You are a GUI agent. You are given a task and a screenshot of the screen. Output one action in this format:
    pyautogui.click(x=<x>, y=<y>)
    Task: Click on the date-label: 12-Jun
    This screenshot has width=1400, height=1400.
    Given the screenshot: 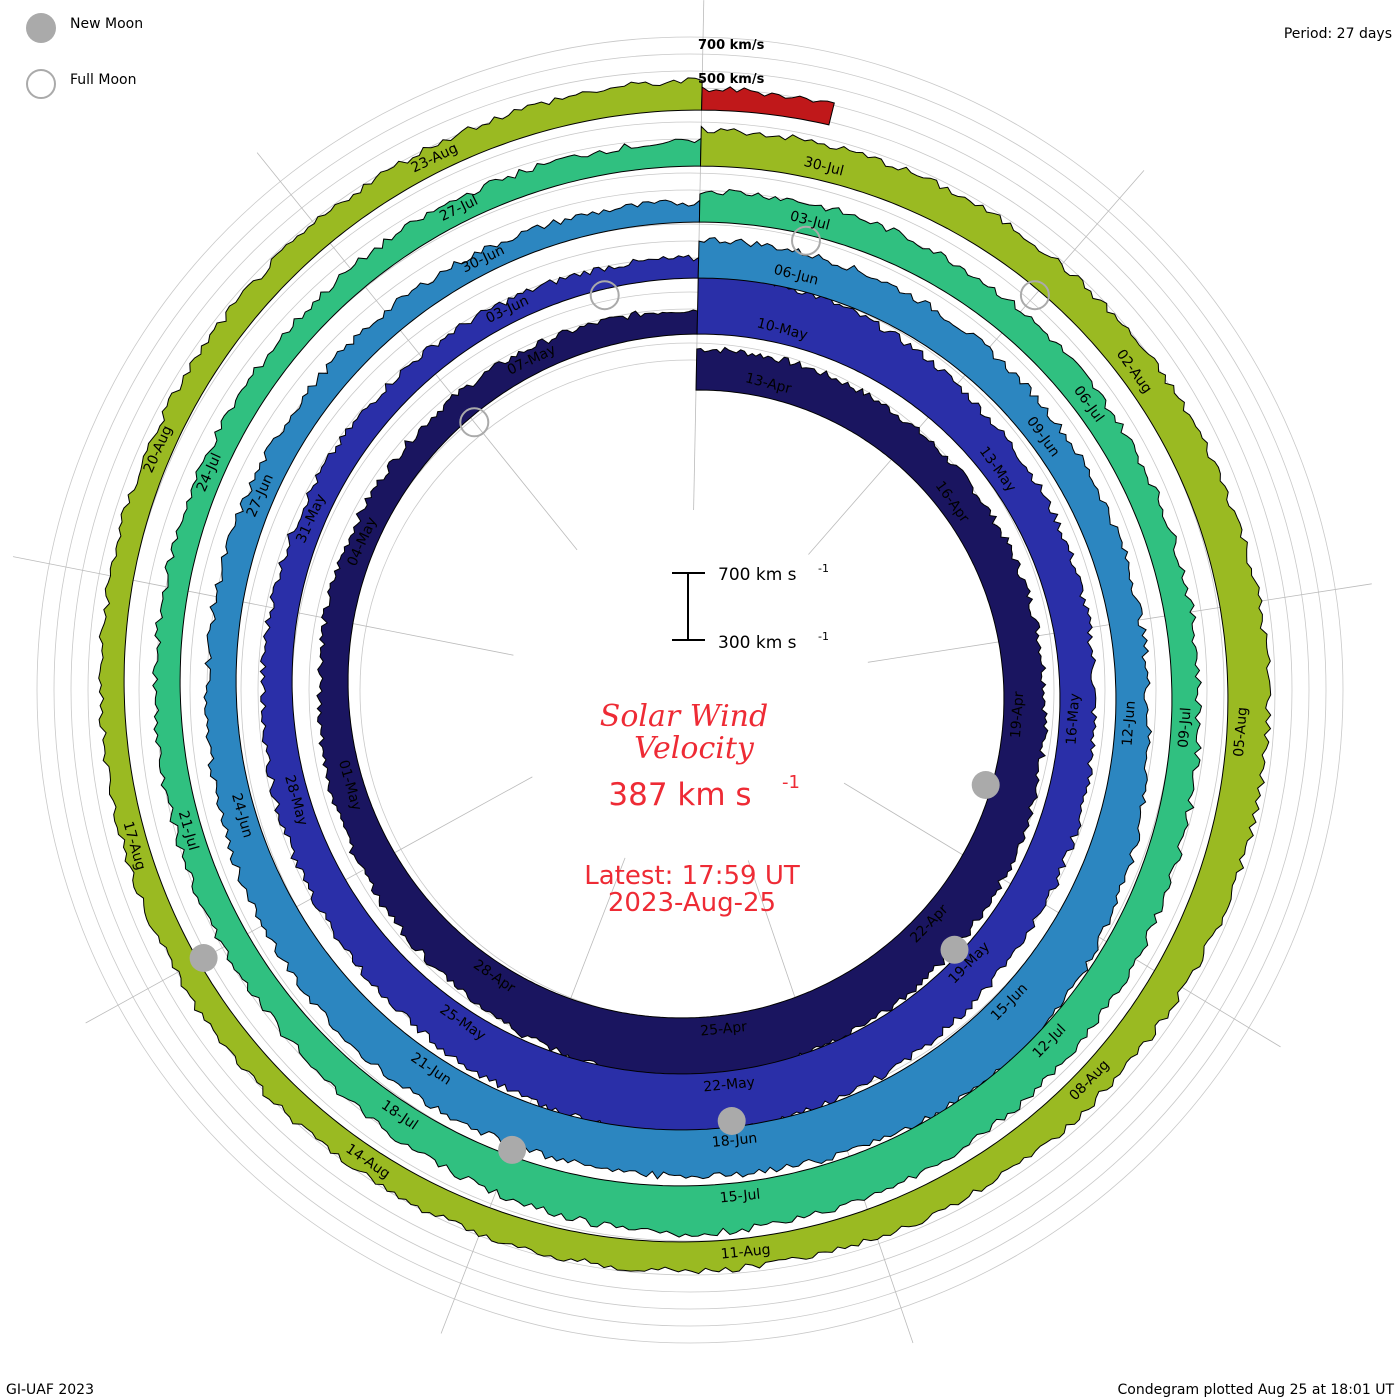 What is the action you would take?
    pyautogui.click(x=1129, y=723)
    